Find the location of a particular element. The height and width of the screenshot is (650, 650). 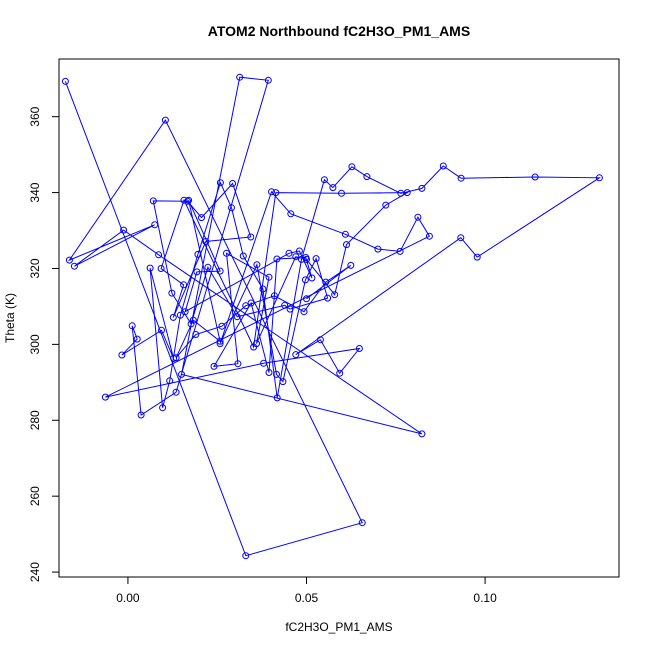

x-tick-label: 0.00 is located at coordinates (128, 598).